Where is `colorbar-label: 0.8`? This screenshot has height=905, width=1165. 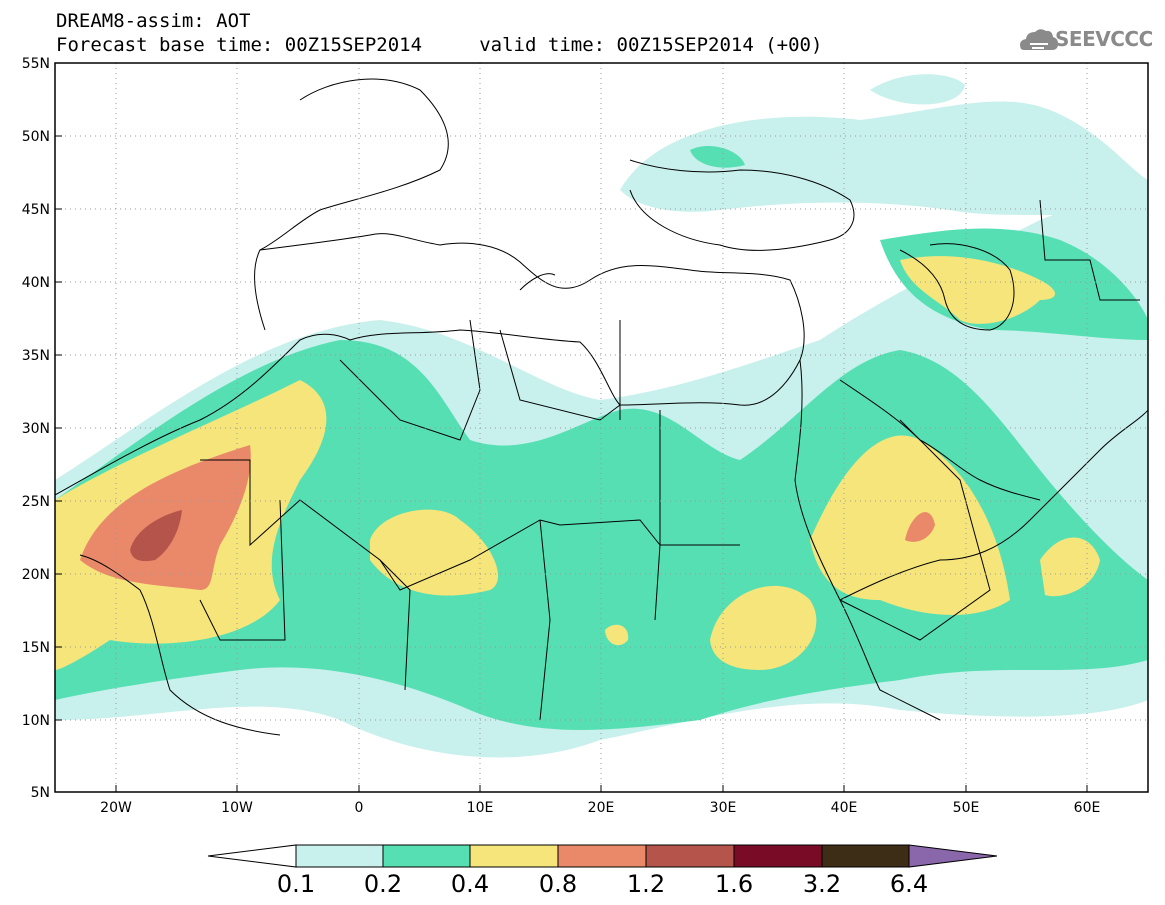
colorbar-label: 0.8 is located at coordinates (558, 884).